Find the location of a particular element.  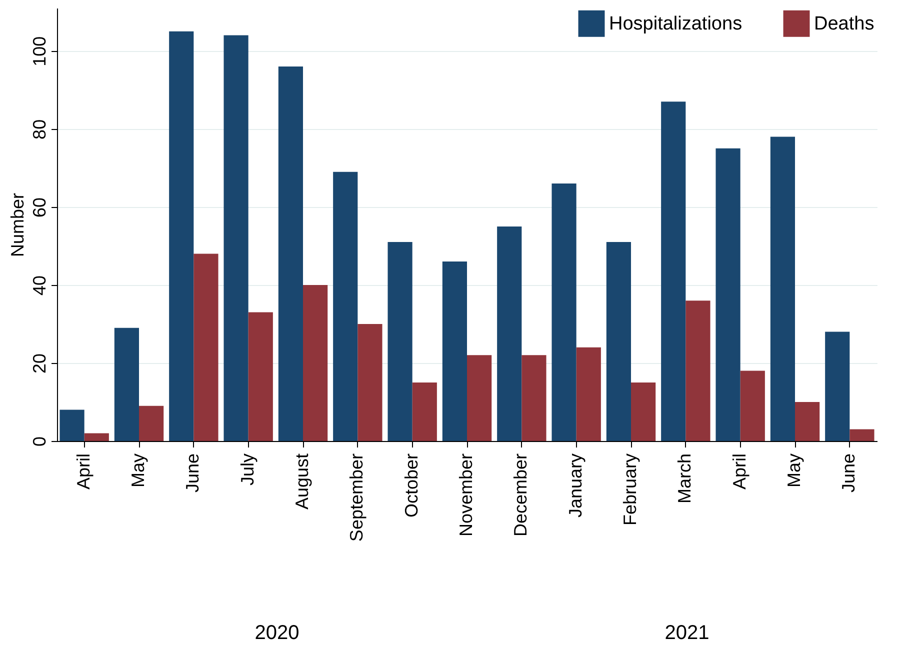

y-tick-label: 20 is located at coordinates (40, 363).